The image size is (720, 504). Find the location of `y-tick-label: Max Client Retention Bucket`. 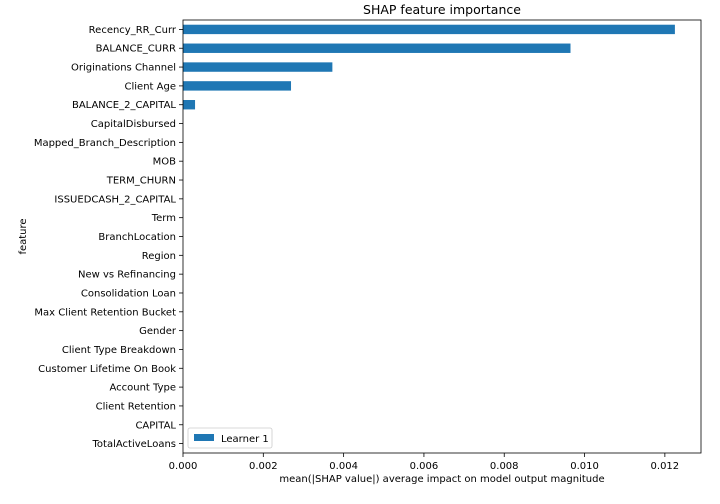

y-tick-label: Max Client Retention Bucket is located at coordinates (105, 312).